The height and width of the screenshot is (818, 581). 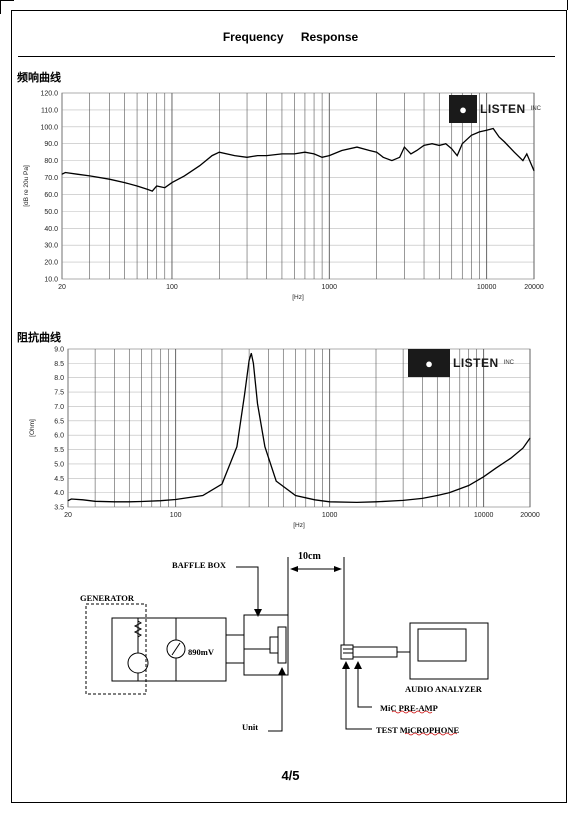 I want to click on y-tick-label: 4.0, so click(x=59, y=493).